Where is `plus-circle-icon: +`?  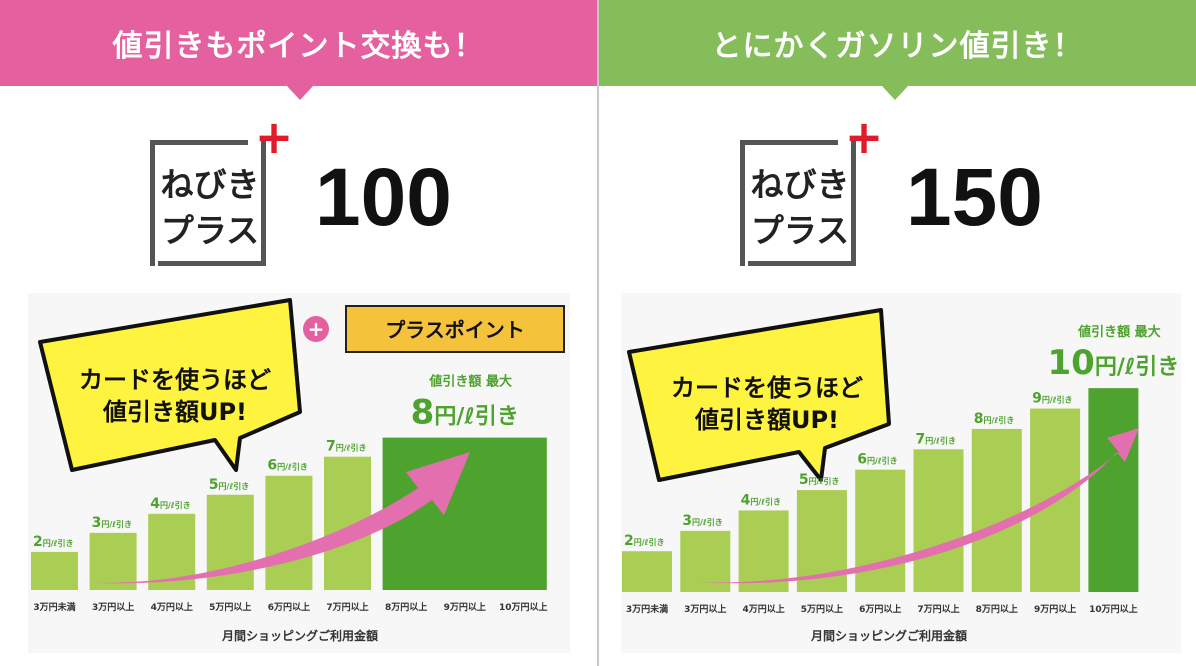 plus-circle-icon: + is located at coordinates (316, 329).